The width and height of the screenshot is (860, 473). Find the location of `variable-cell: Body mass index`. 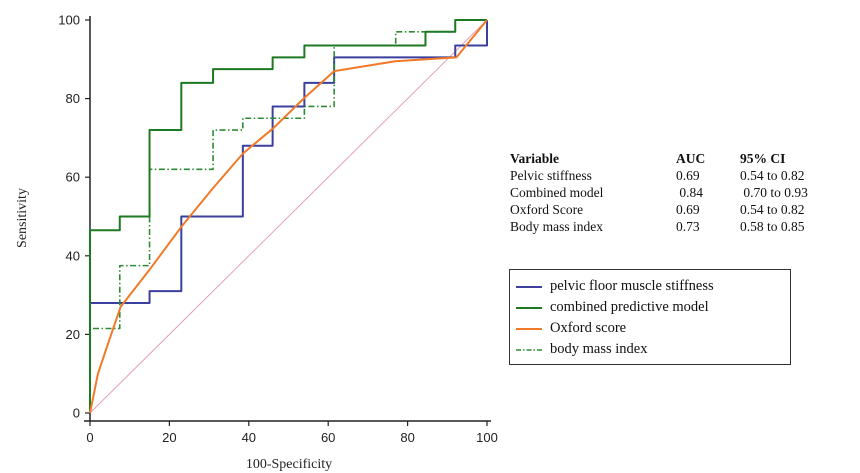

variable-cell: Body mass index is located at coordinates (556, 226).